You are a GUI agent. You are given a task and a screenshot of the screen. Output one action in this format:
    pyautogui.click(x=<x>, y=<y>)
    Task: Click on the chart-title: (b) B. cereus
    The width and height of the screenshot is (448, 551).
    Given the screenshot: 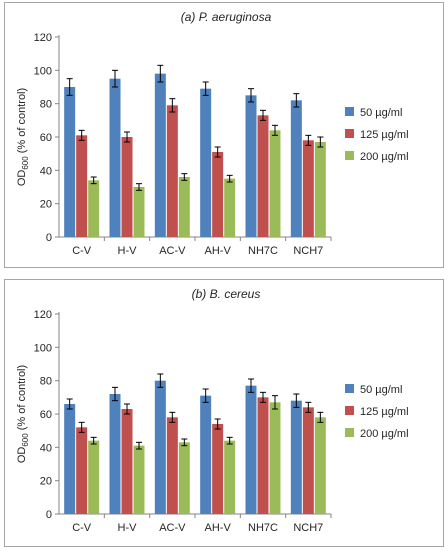 What is the action you would take?
    pyautogui.click(x=226, y=294)
    